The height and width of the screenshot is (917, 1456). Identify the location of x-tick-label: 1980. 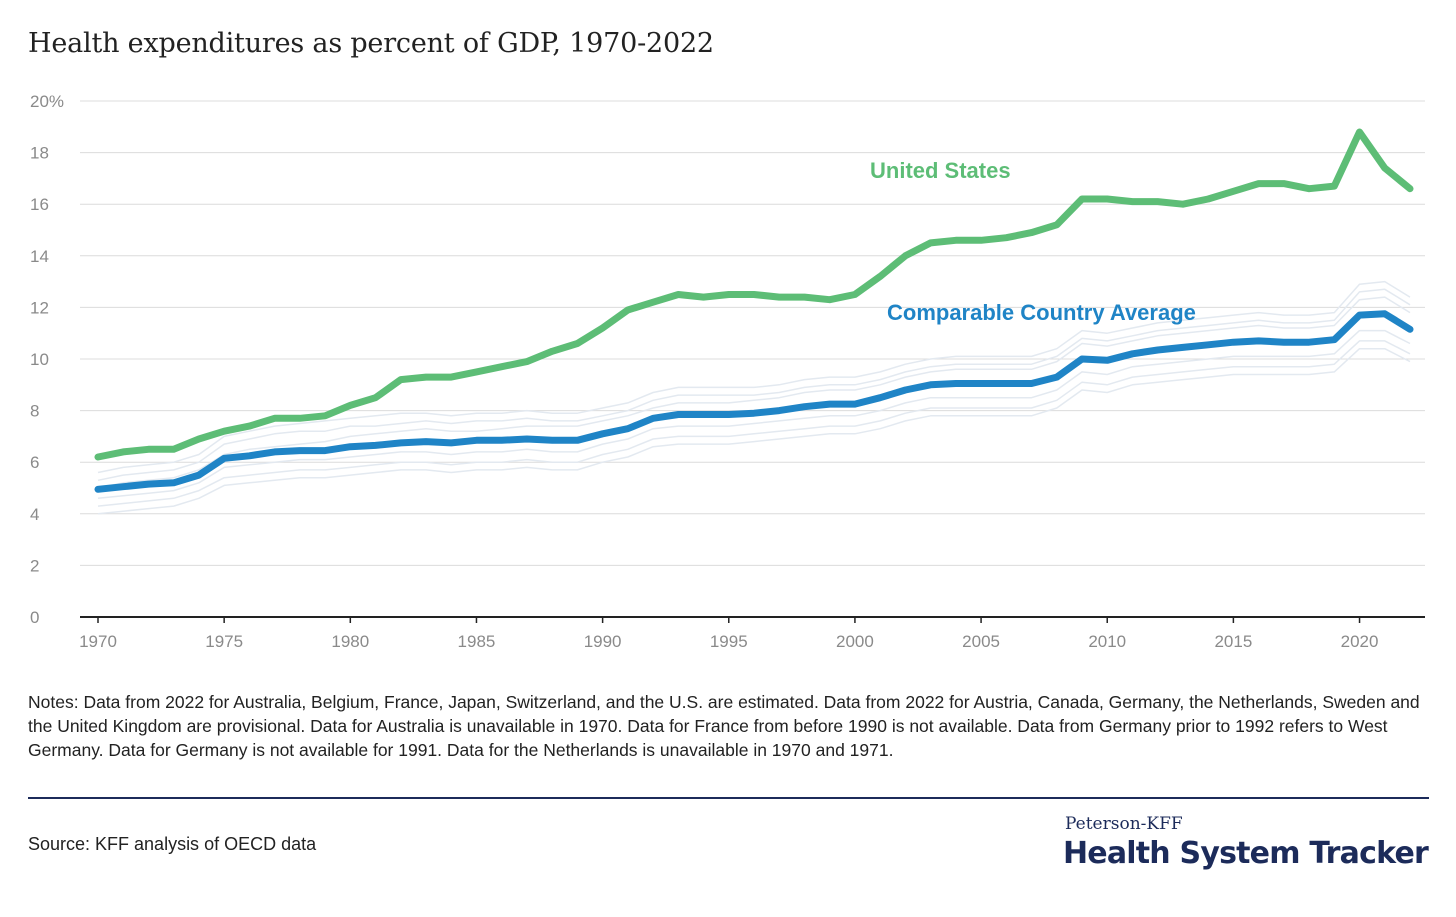
(350, 641).